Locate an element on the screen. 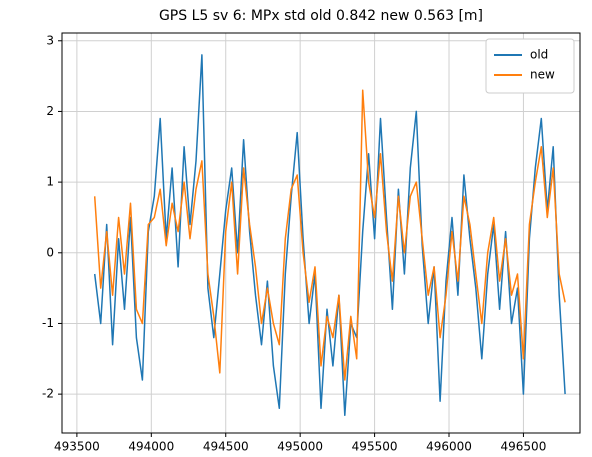 Image resolution: width=592 pixels, height=457 pixels. x-tick-label: 496000 is located at coordinates (449, 447).